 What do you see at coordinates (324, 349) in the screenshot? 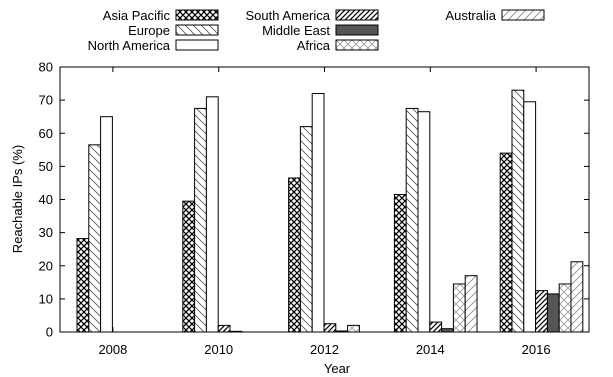
I see `x-tick-label: 2012` at bounding box center [324, 349].